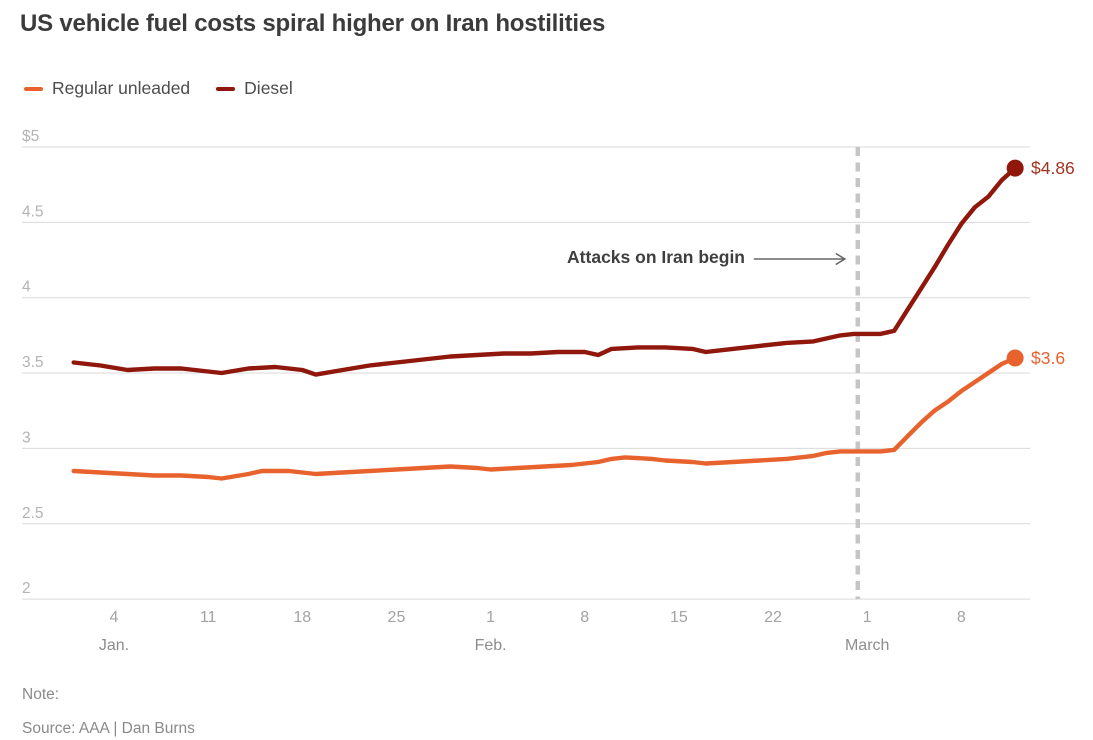  What do you see at coordinates (679, 617) in the screenshot?
I see `x-axis-tick-label: 15` at bounding box center [679, 617].